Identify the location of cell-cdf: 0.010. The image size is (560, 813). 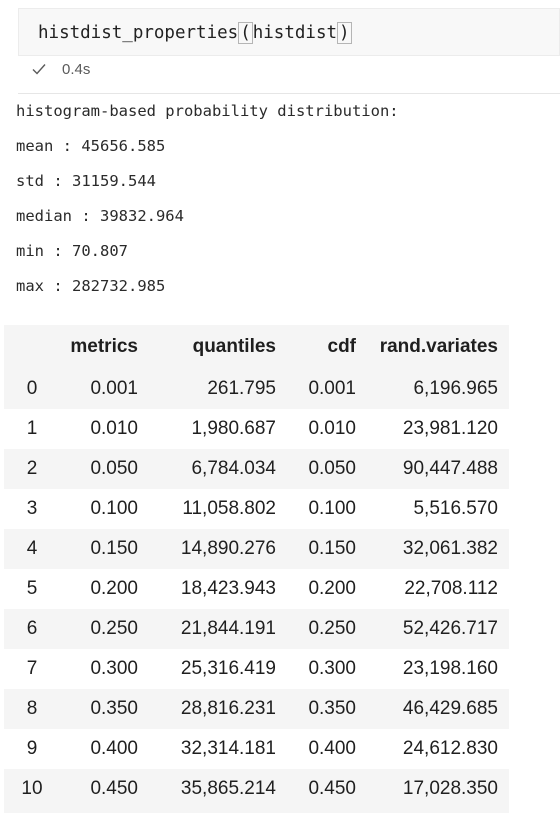
(327, 429).